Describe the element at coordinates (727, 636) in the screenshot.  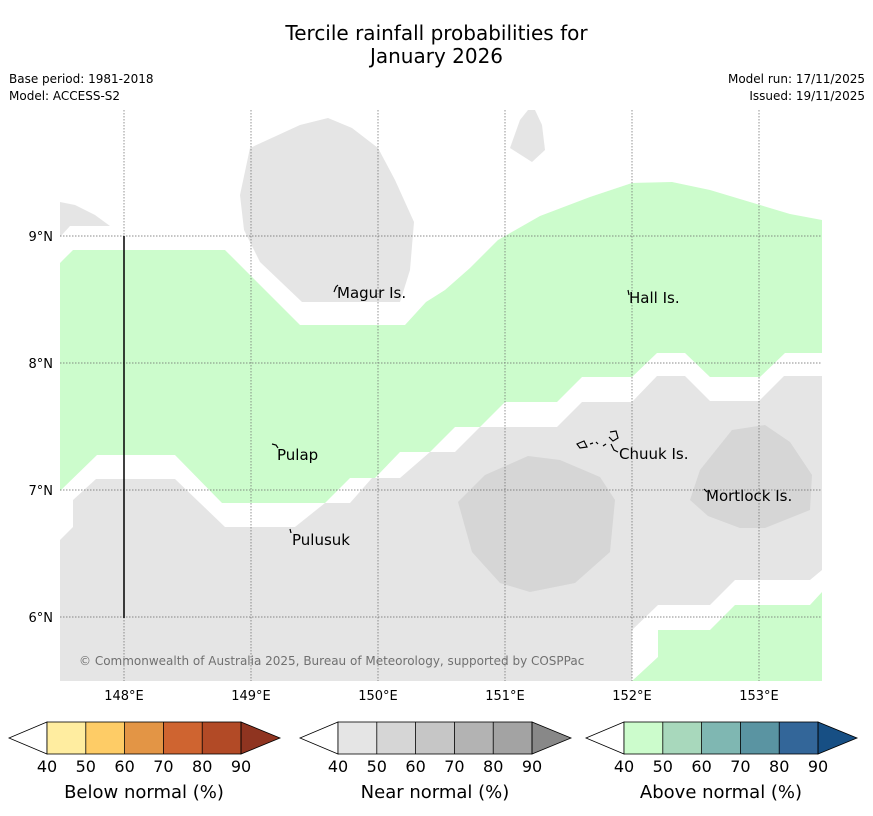
I see `above-normal-region-se` at that location.